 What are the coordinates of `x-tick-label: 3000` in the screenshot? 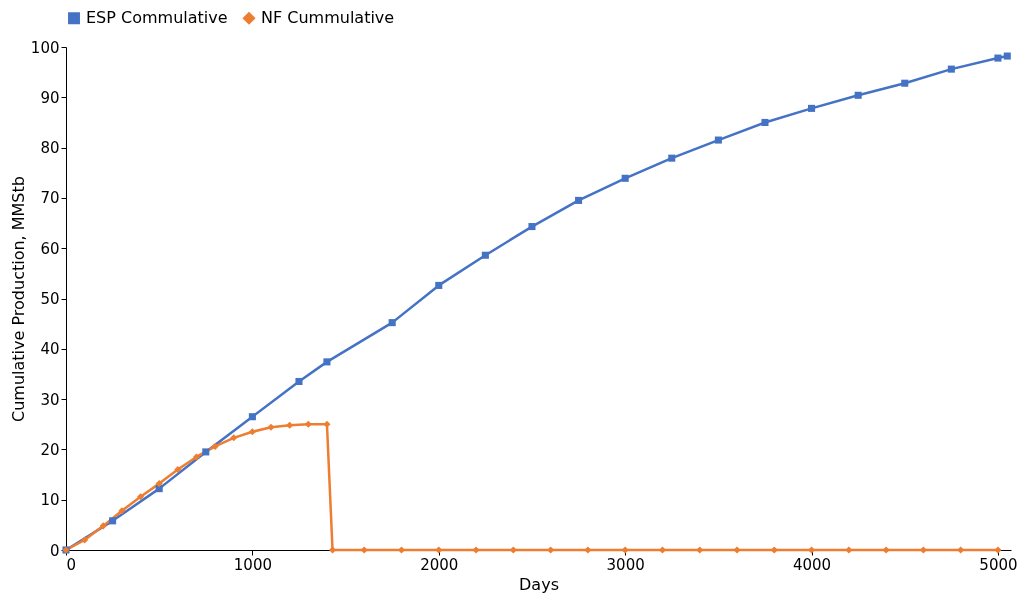 It's located at (625, 564).